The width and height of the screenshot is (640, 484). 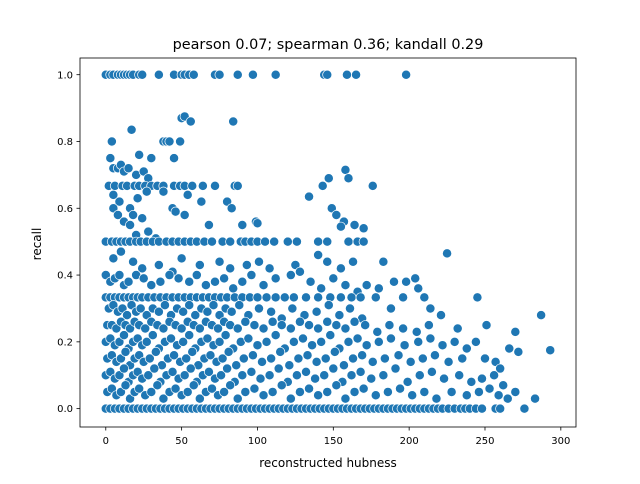 I want to click on y-tick-label: 0.4, so click(x=65, y=276).